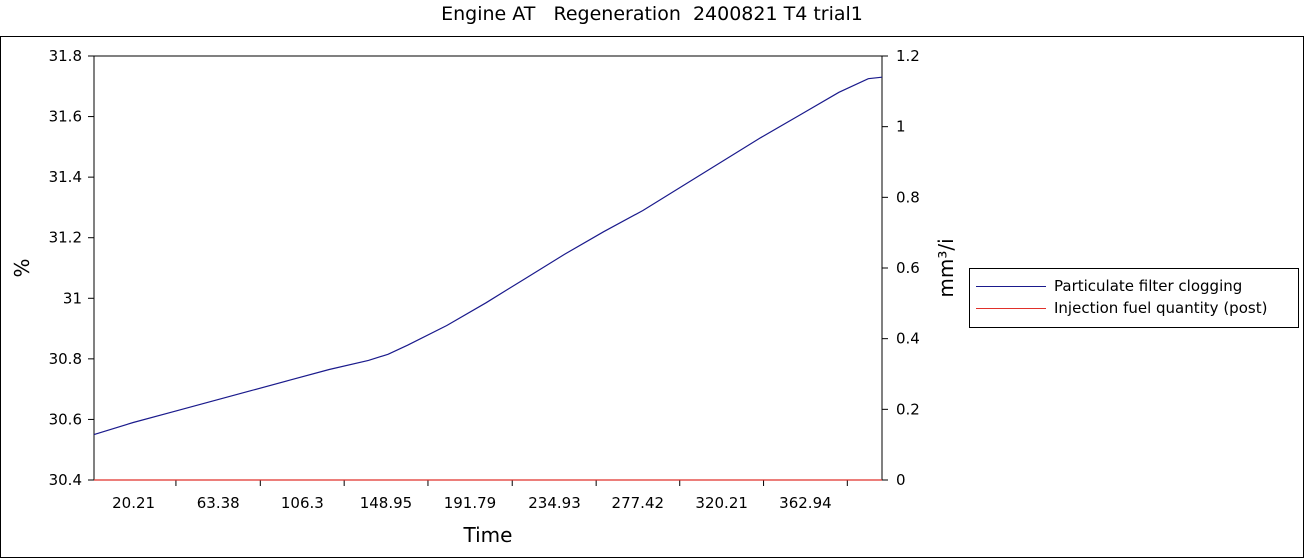 This screenshot has width=1304, height=558. I want to click on y-left-tick-label: 30.4, so click(65, 480).